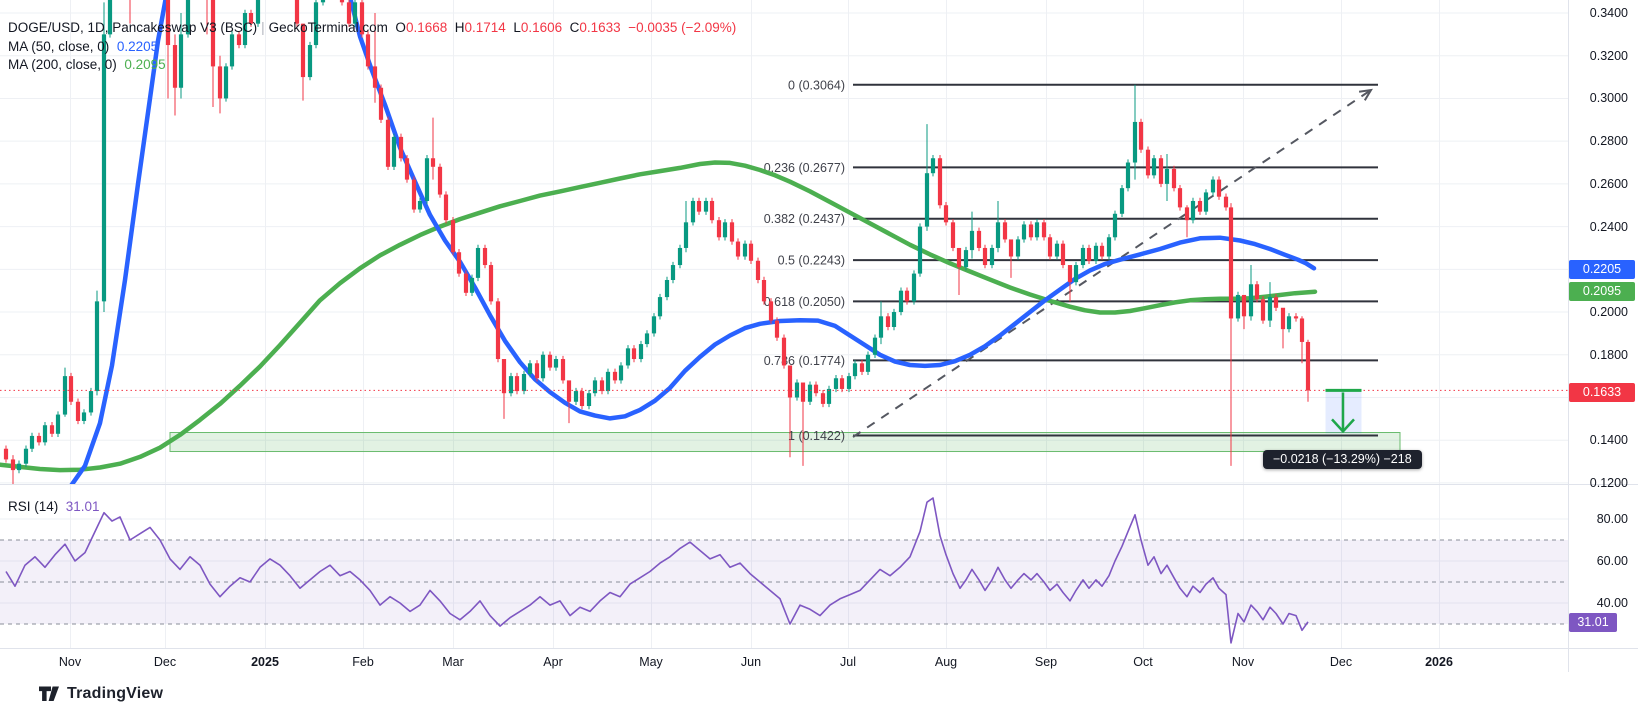  I want to click on time-axis-label: Jun, so click(751, 662).